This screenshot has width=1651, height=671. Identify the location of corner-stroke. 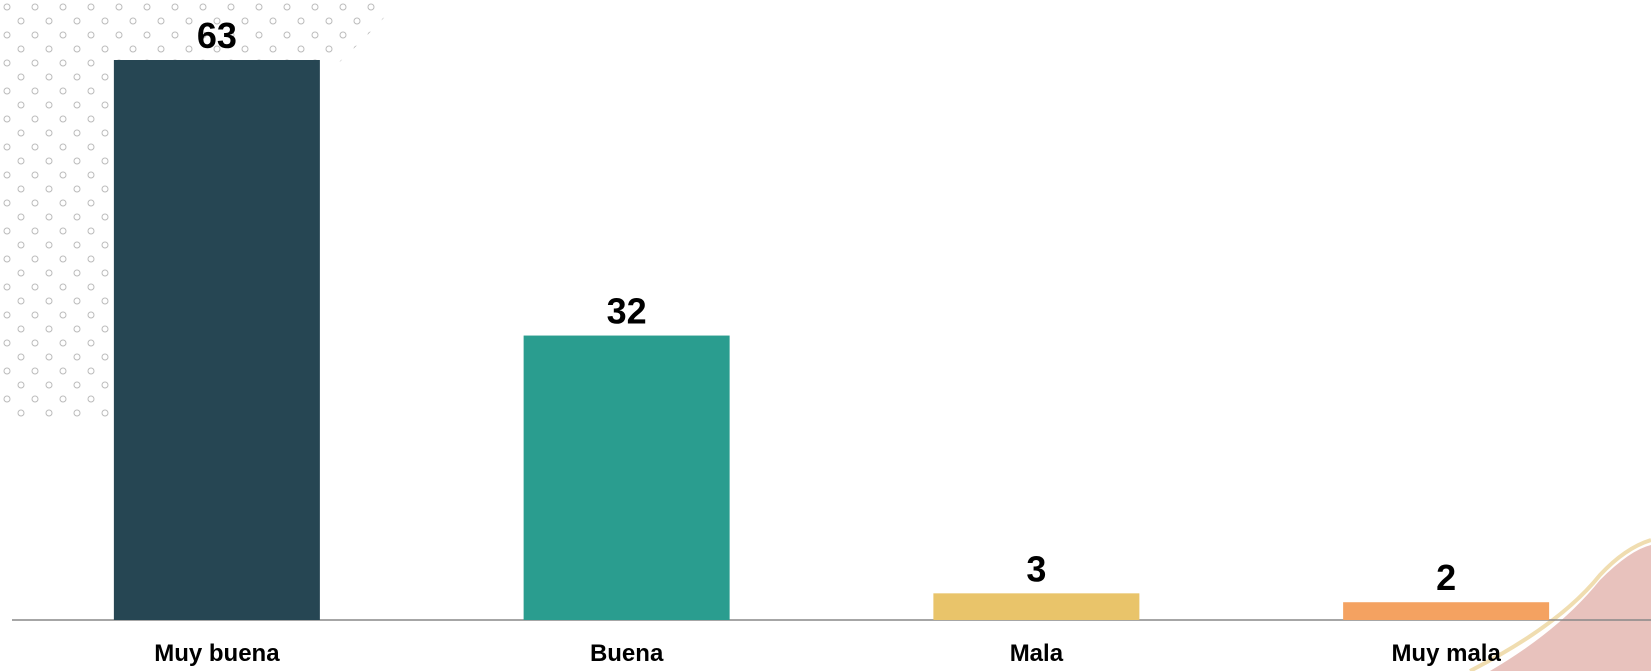
(1560, 604).